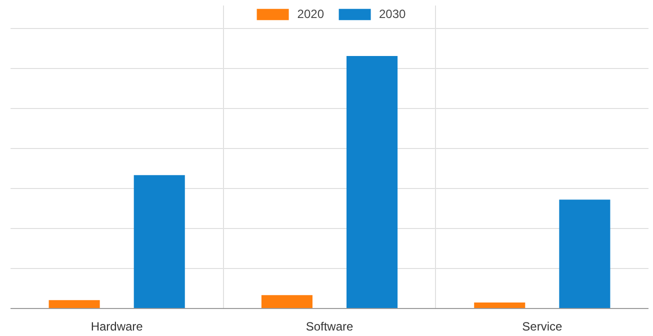 The height and width of the screenshot is (336, 653). What do you see at coordinates (392, 14) in the screenshot?
I see `legend-label: 2030` at bounding box center [392, 14].